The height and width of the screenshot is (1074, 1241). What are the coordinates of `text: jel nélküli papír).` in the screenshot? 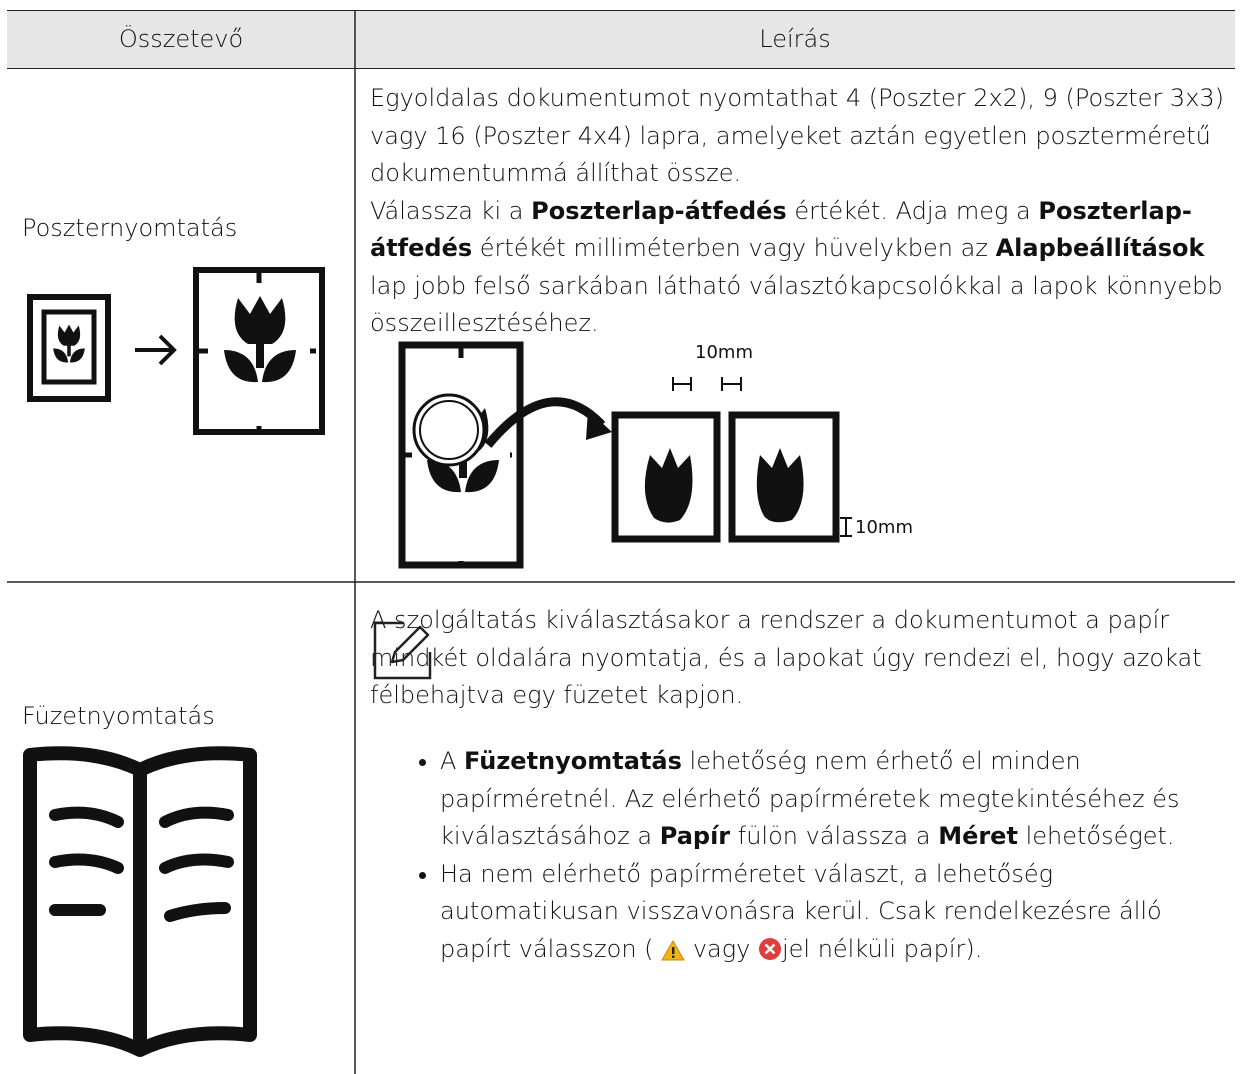 It's located at (882, 948).